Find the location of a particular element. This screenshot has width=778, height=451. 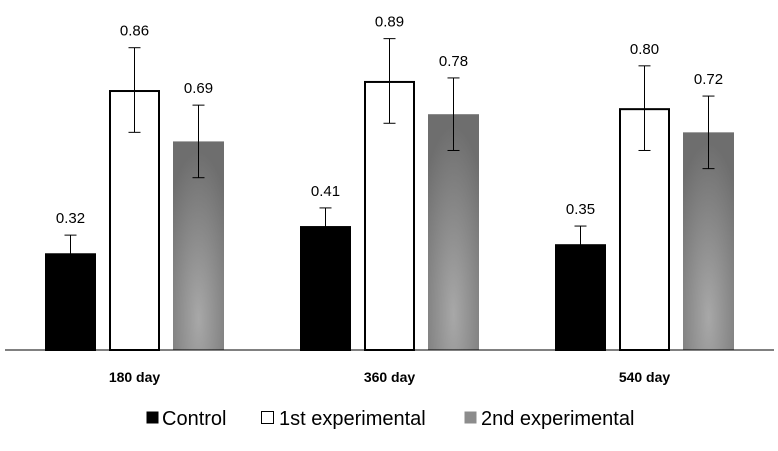

x-tick-label: 540 day is located at coordinates (645, 377).